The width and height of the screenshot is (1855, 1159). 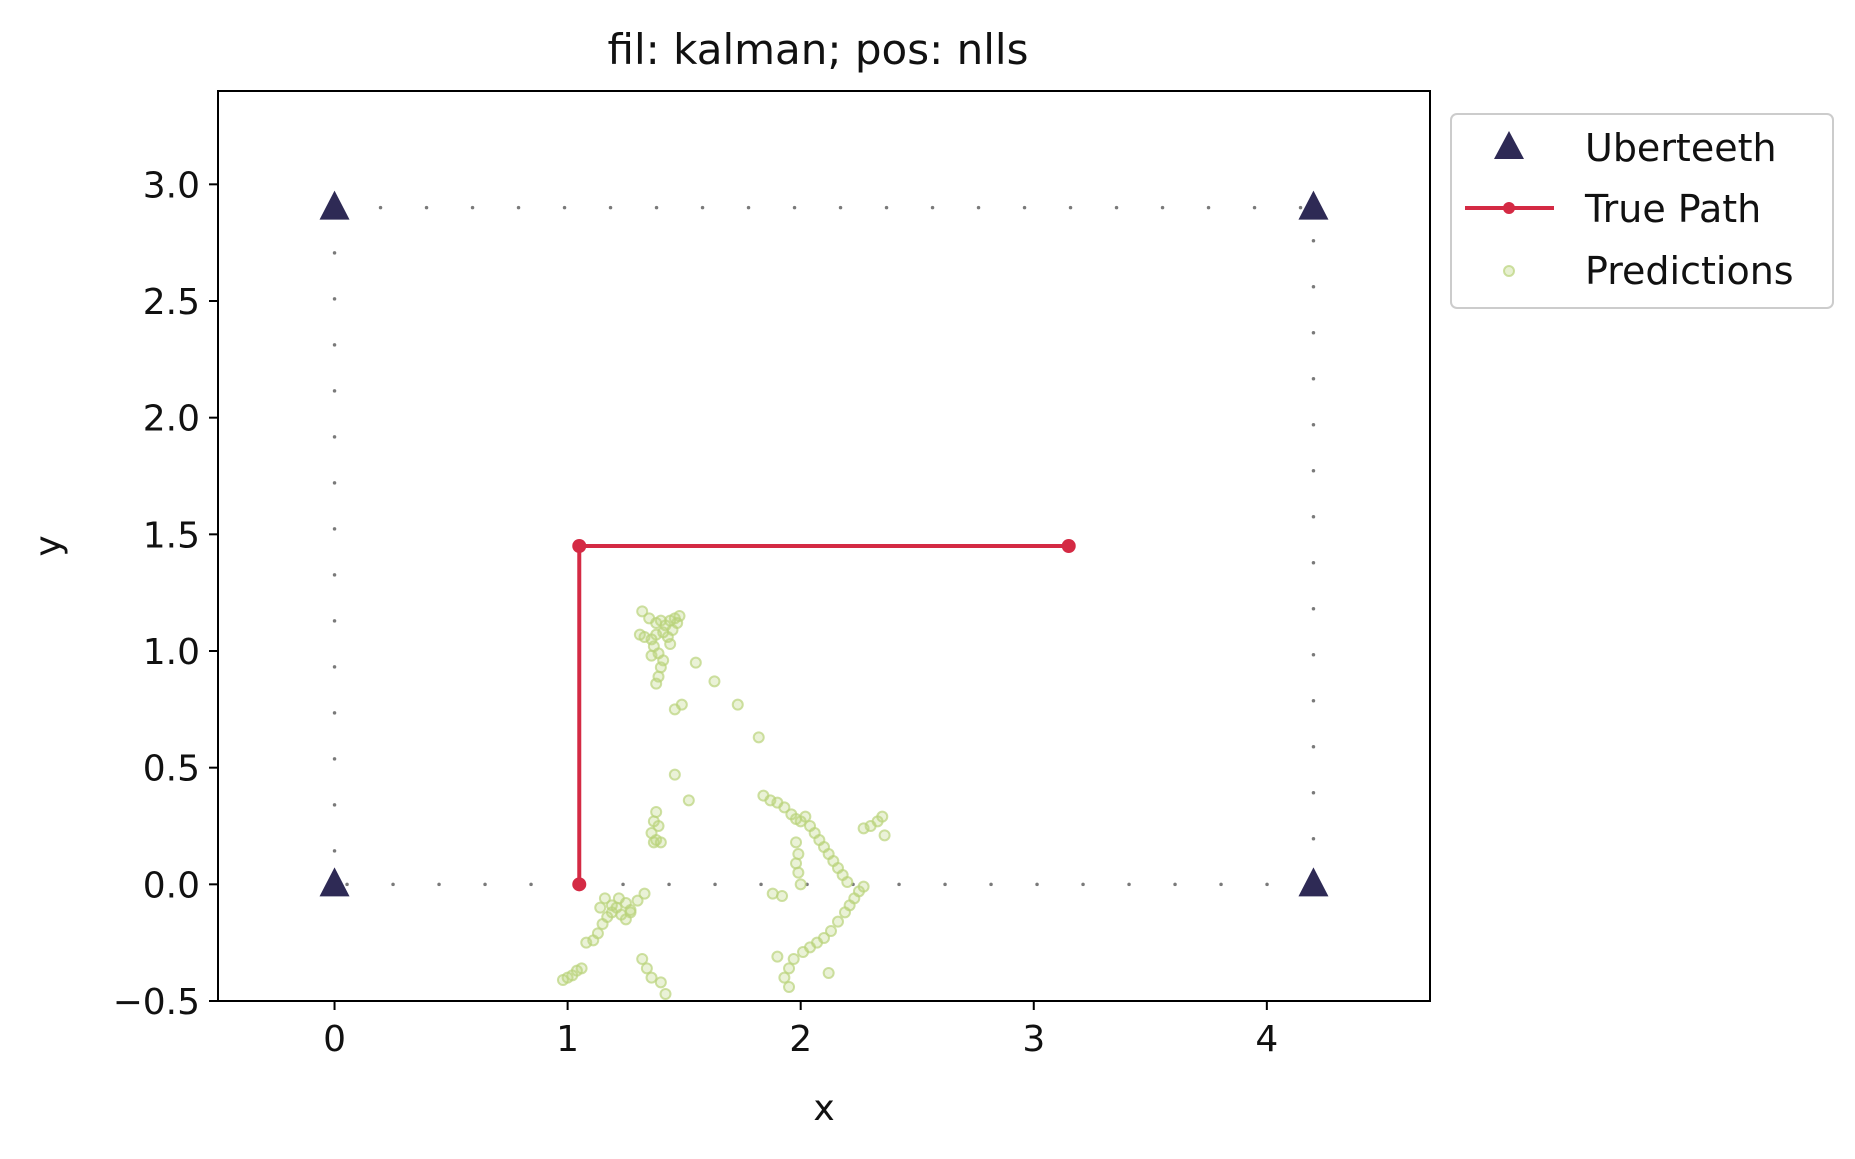 I want to click on legend: Uberteeth True Path Predictions, so click(x=1642, y=211).